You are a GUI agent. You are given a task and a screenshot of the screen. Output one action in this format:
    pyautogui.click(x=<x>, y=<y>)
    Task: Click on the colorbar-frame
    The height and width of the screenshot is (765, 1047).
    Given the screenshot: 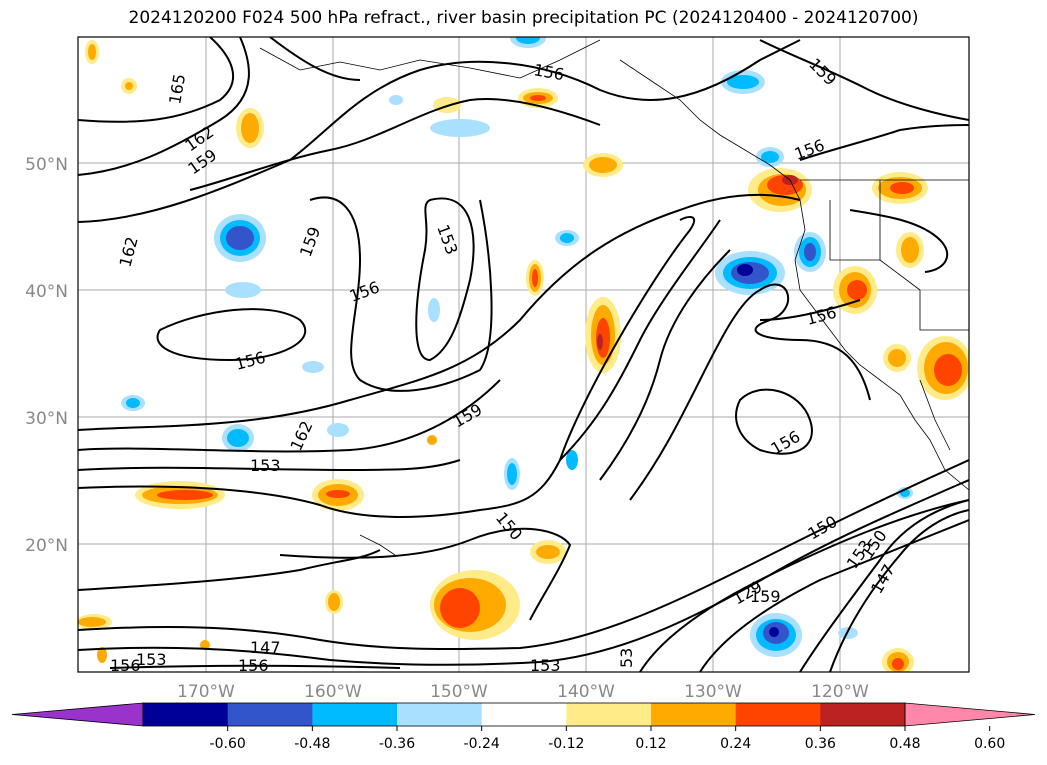 What is the action you would take?
    pyautogui.click(x=524, y=714)
    